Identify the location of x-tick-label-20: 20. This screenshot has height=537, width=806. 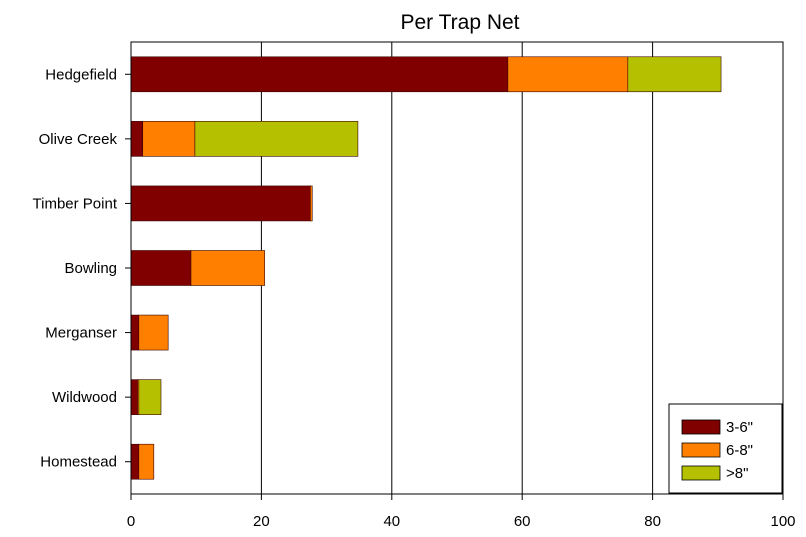
(261, 521).